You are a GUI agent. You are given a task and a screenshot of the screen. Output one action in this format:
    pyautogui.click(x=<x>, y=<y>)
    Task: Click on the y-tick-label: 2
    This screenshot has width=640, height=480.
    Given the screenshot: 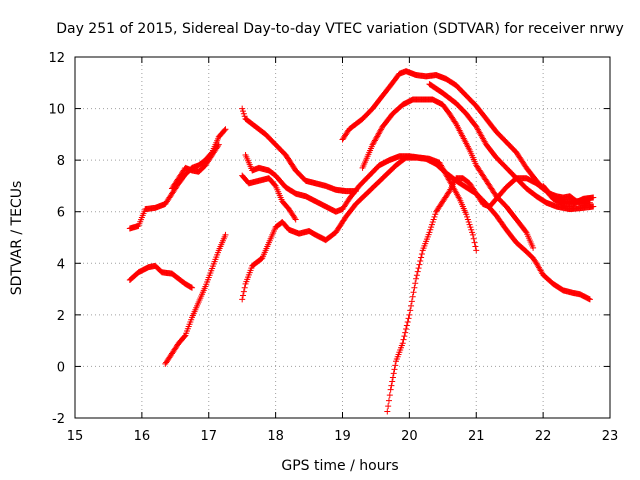 What is the action you would take?
    pyautogui.click(x=61, y=316)
    